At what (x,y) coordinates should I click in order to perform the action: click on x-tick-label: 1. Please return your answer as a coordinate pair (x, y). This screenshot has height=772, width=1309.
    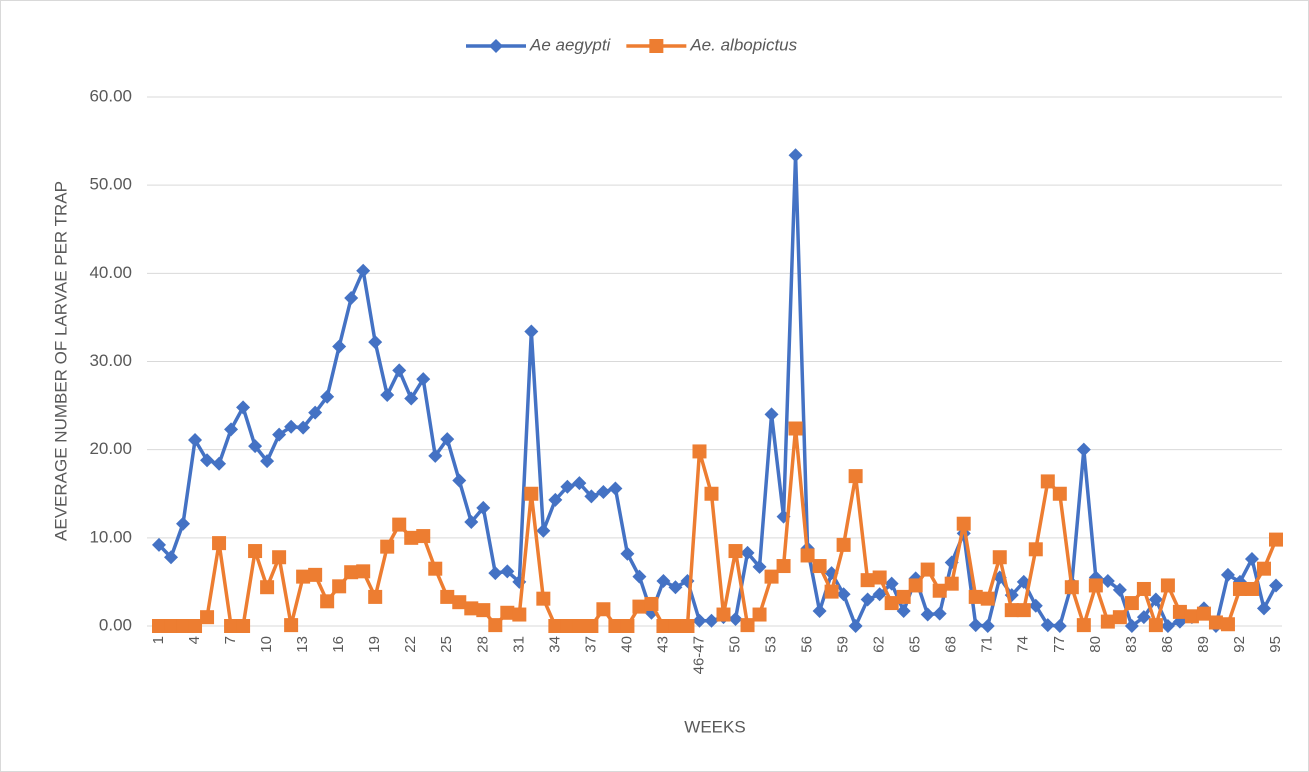
    Looking at the image, I should click on (158, 640).